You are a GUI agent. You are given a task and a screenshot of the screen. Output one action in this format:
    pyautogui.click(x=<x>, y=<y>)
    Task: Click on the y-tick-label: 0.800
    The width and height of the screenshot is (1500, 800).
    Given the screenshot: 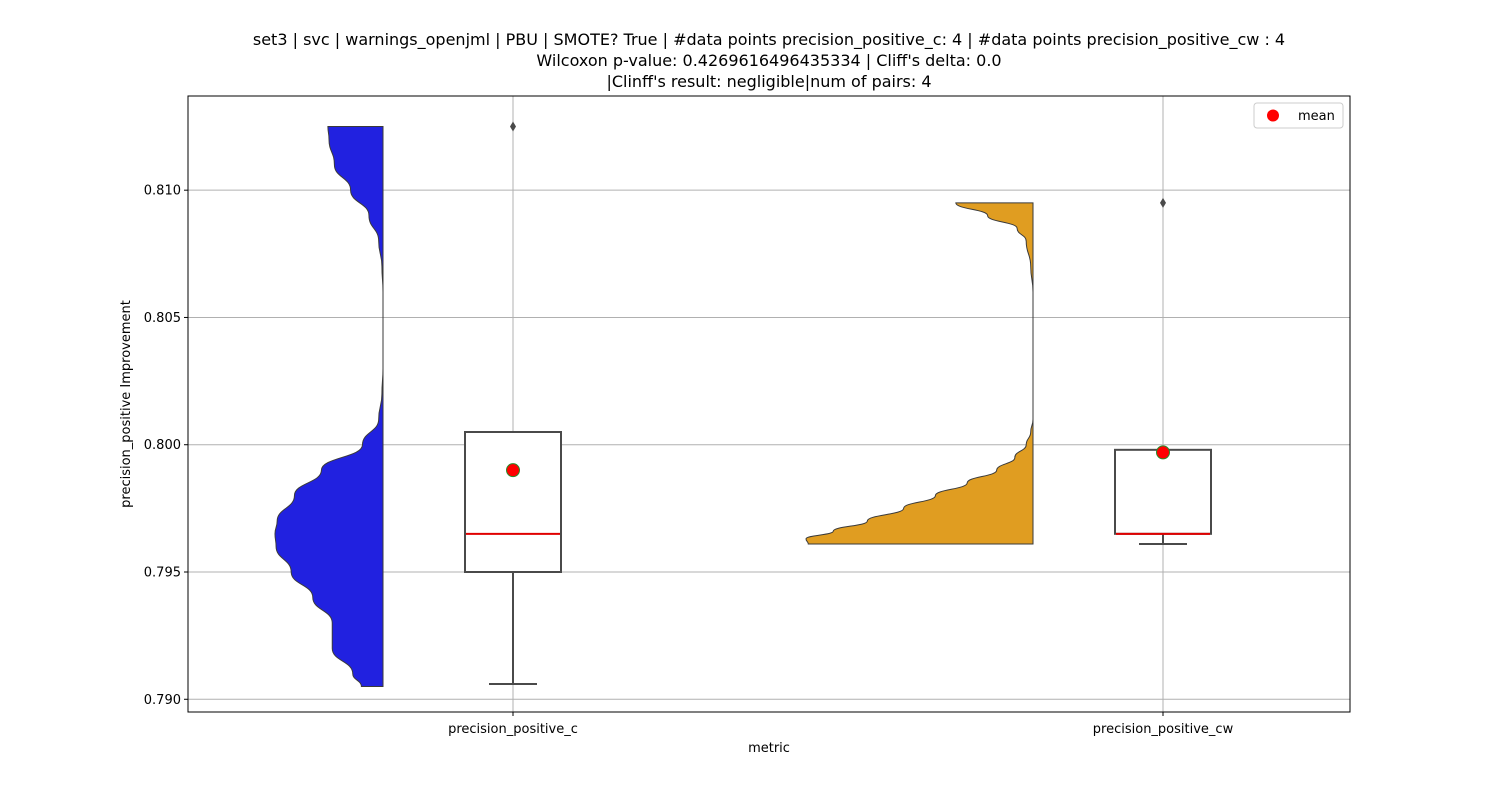 What is the action you would take?
    pyautogui.click(x=162, y=445)
    